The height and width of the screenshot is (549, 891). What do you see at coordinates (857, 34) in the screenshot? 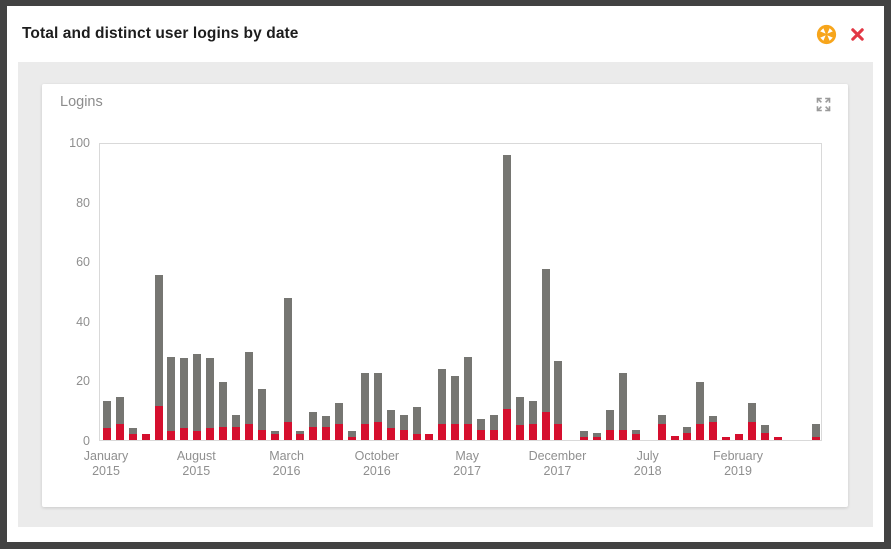
I see `close-button` at bounding box center [857, 34].